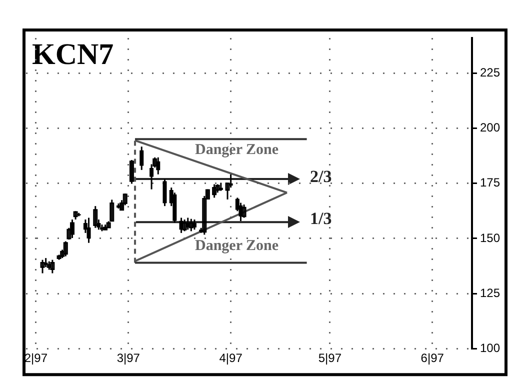  I want to click on y-tick-label: 200, so click(490, 127).